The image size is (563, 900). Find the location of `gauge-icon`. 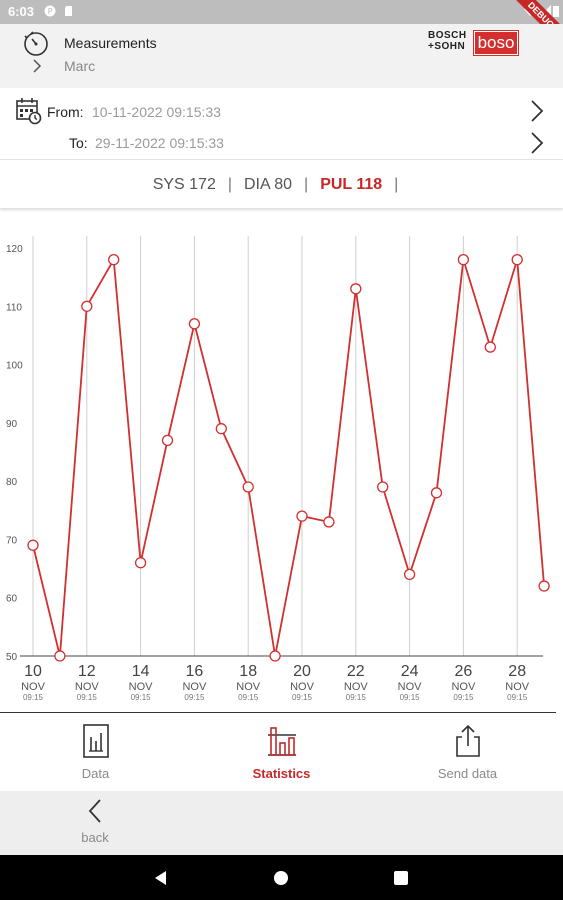

gauge-icon is located at coordinates (36, 44).